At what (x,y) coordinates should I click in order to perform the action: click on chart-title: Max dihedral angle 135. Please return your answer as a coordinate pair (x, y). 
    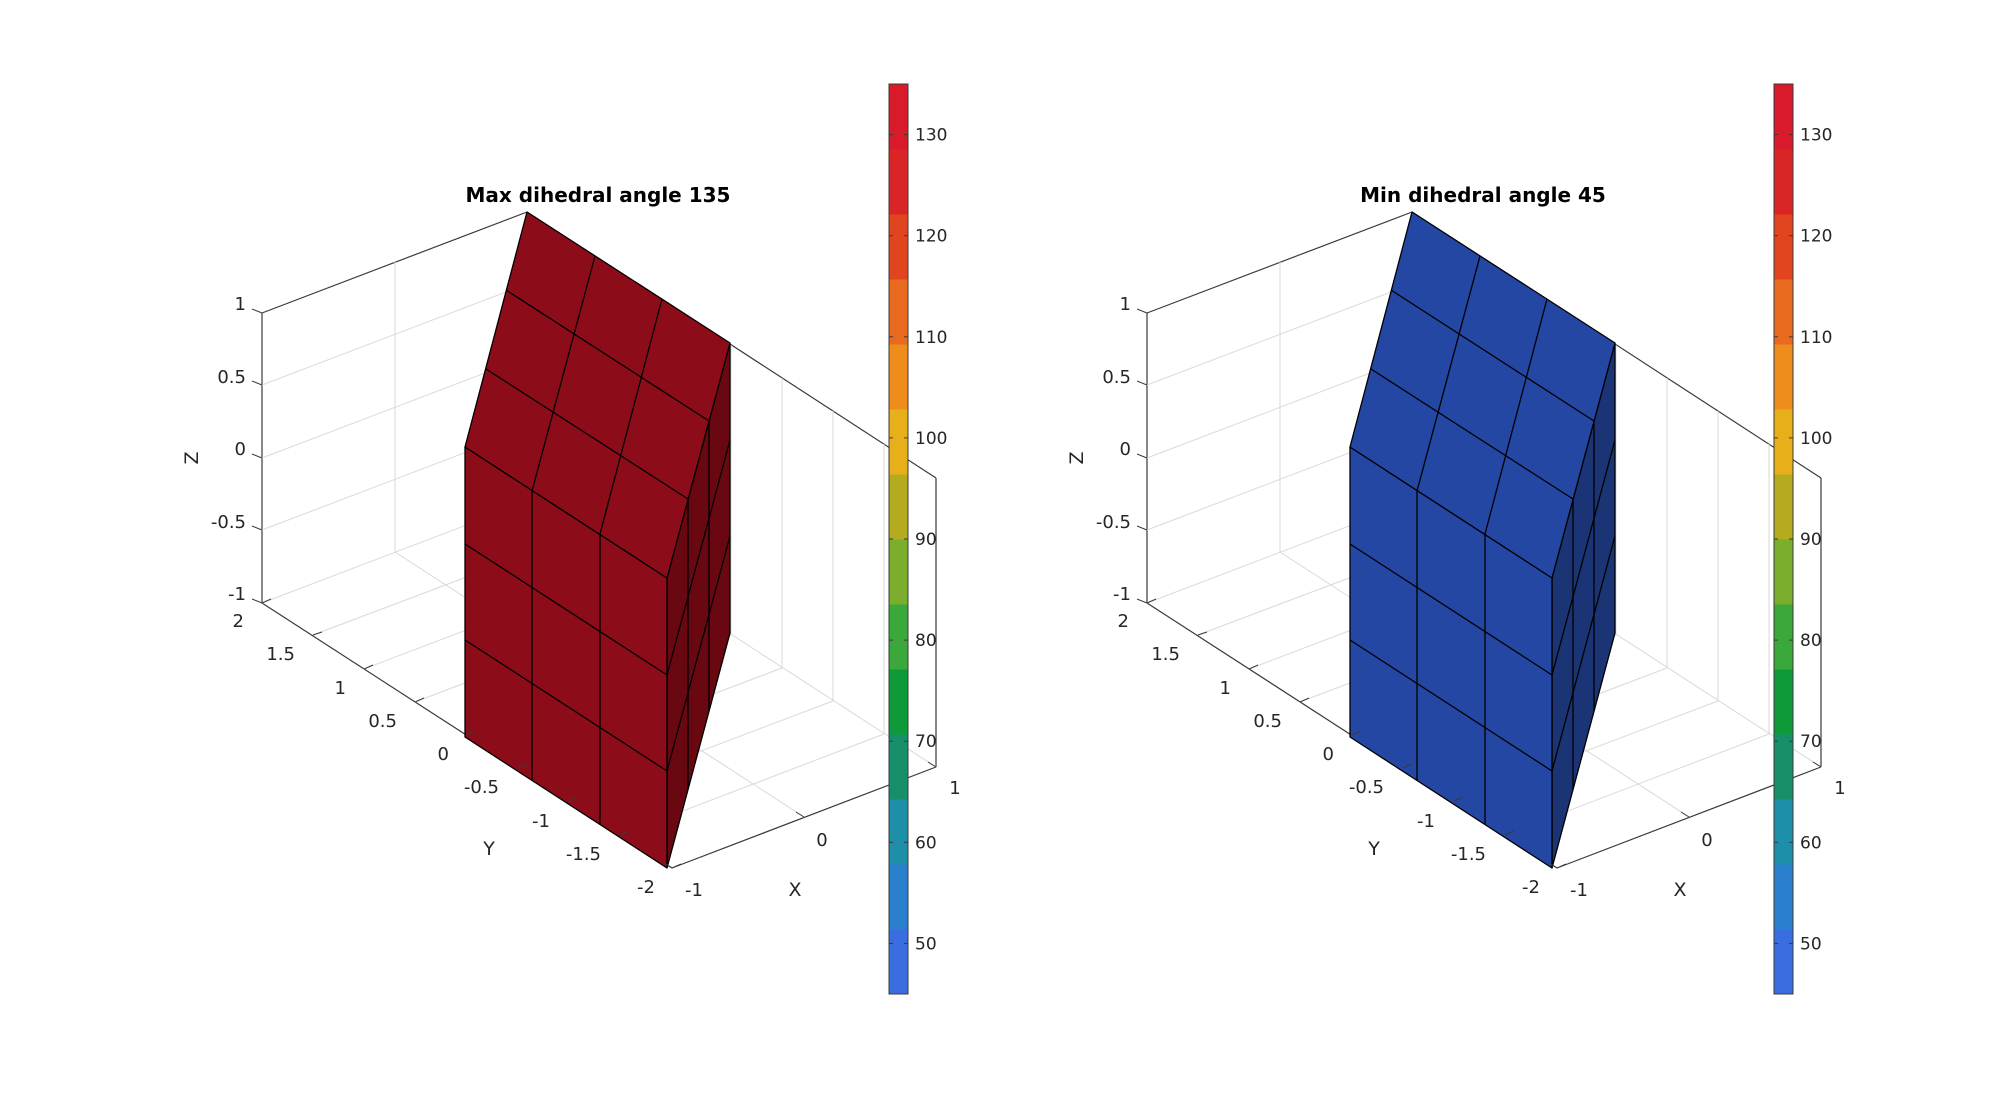
    Looking at the image, I should click on (598, 195).